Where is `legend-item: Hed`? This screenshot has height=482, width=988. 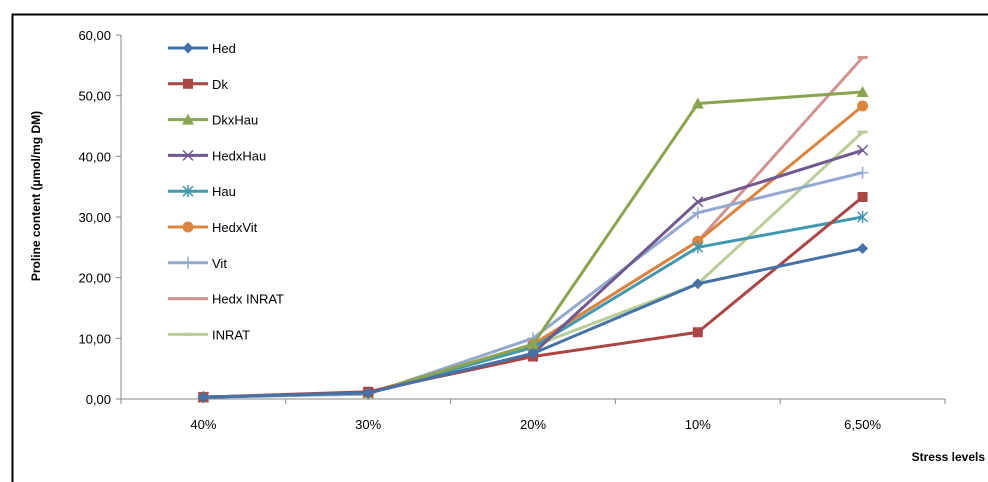 legend-item: Hed is located at coordinates (202, 48).